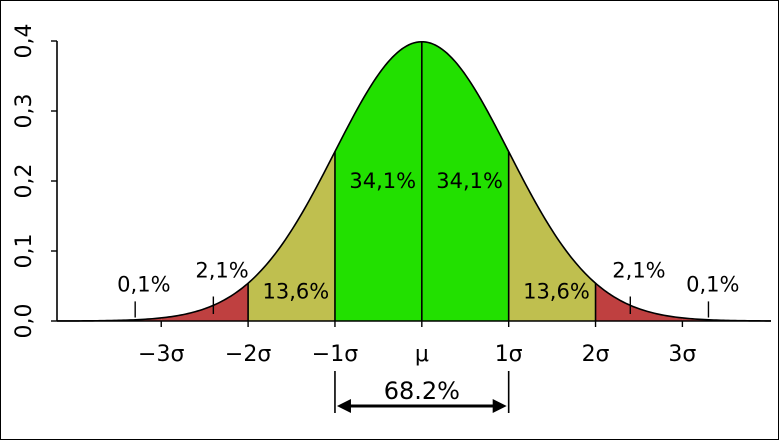 Image resolution: width=779 pixels, height=440 pixels. Describe the element at coordinates (499, 406) in the screenshot. I see `span-arrow-right-head` at that location.